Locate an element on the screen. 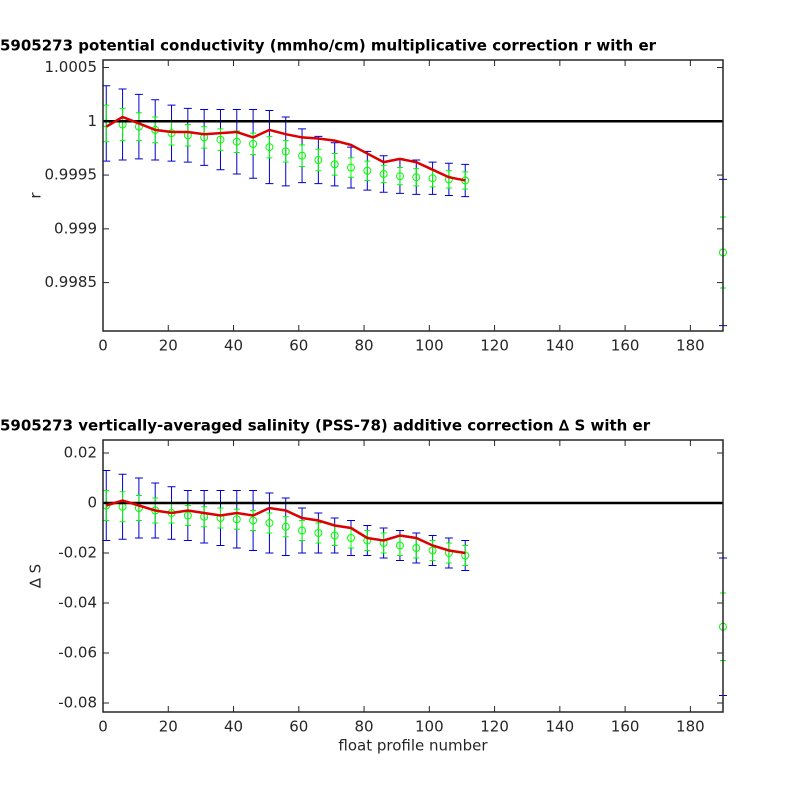 Image resolution: width=800 pixels, height=800 pixels. y-tick-label: -0.08 is located at coordinates (77, 703).